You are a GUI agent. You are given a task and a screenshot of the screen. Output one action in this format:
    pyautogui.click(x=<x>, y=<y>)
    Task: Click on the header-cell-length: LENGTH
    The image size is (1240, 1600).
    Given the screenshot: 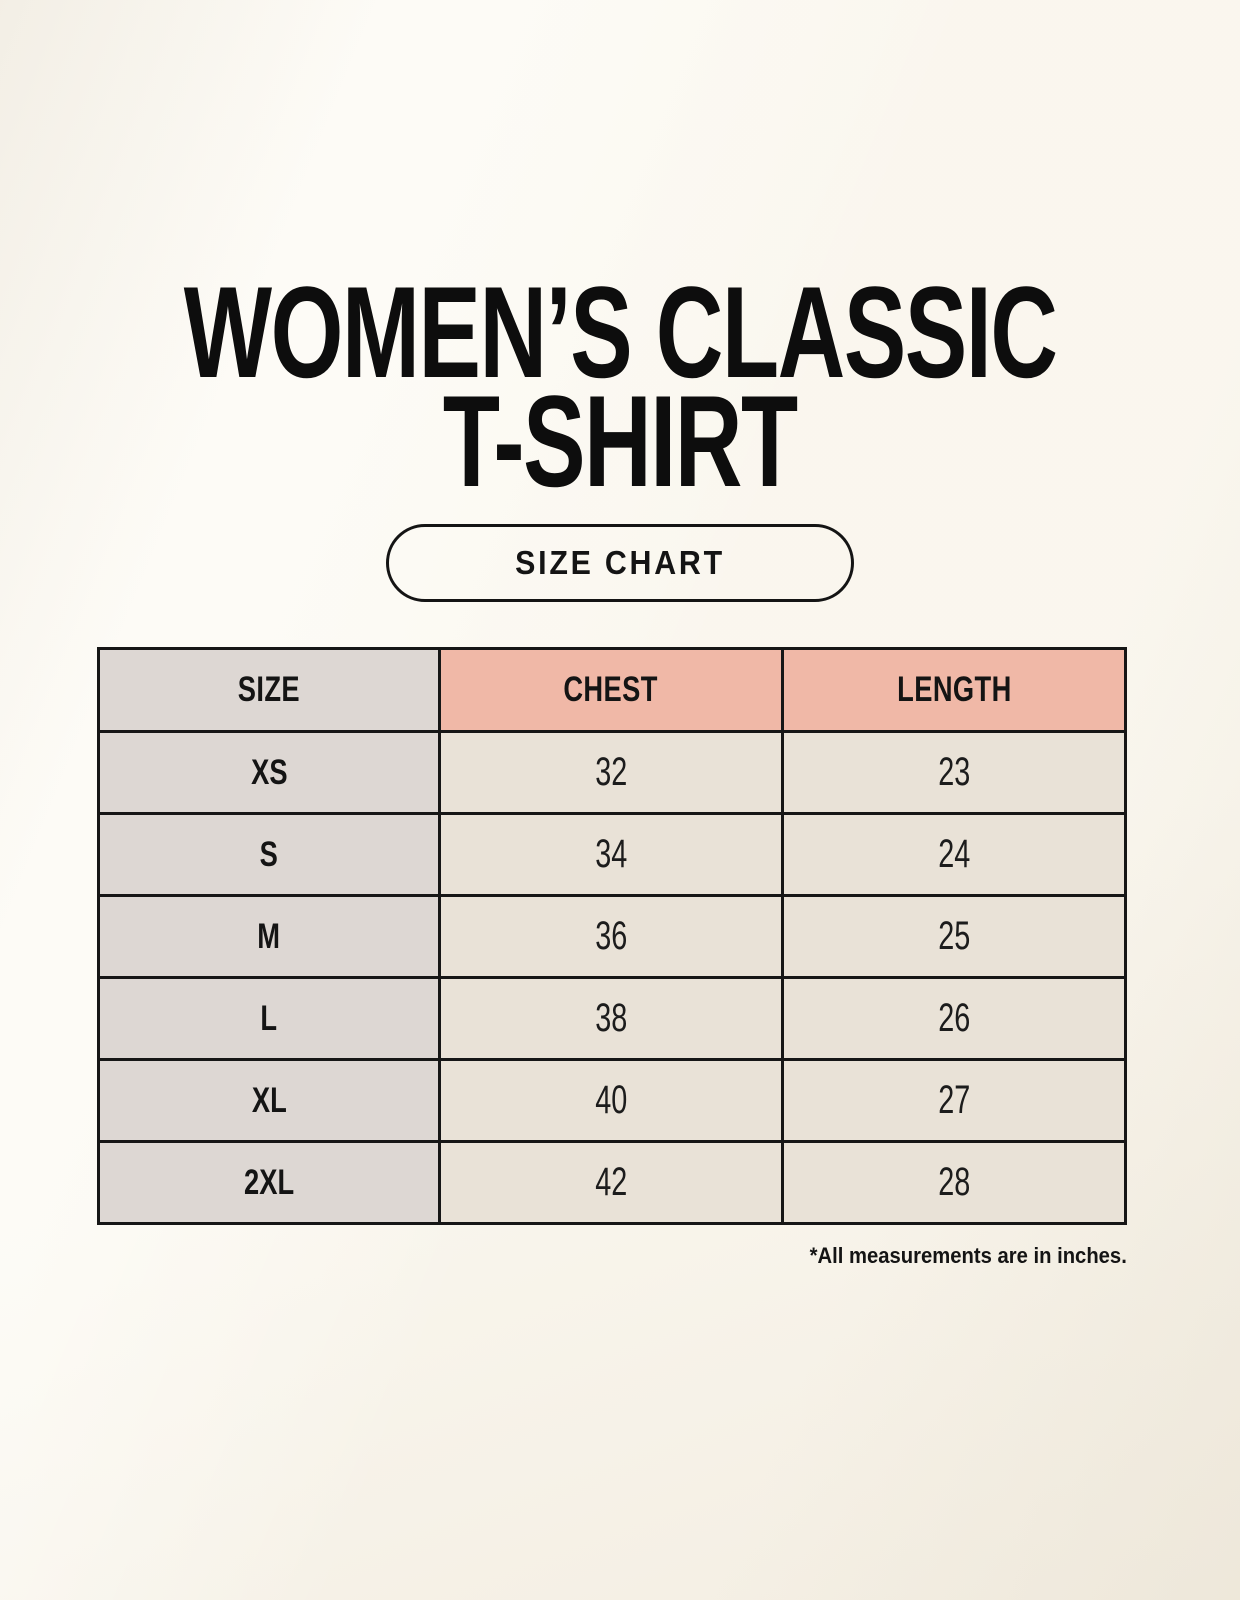 What is the action you would take?
    pyautogui.click(x=954, y=690)
    